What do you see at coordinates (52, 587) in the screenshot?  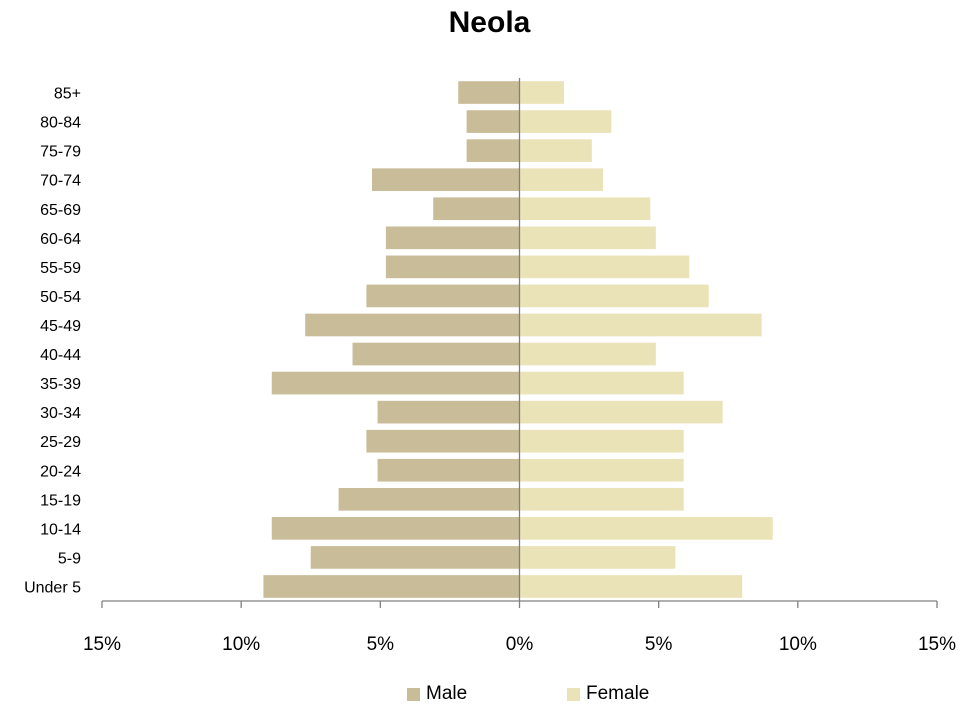 I see `category-label: Under 5` at bounding box center [52, 587].